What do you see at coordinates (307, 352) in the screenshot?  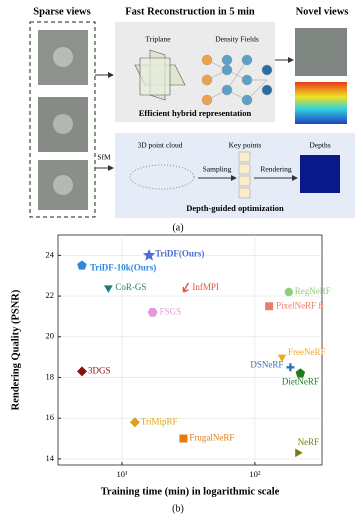 I see `point-label: FreeNeRF` at bounding box center [307, 352].